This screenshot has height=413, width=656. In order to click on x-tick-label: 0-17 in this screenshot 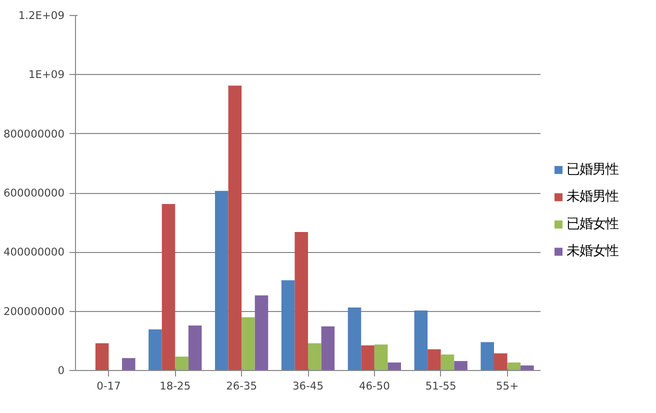, I will do `click(108, 386)`.